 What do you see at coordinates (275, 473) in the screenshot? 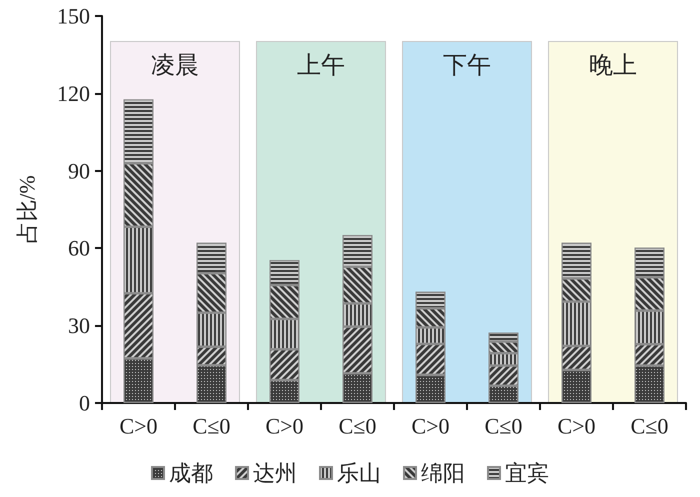
I see `legend-label: 达州` at bounding box center [275, 473].